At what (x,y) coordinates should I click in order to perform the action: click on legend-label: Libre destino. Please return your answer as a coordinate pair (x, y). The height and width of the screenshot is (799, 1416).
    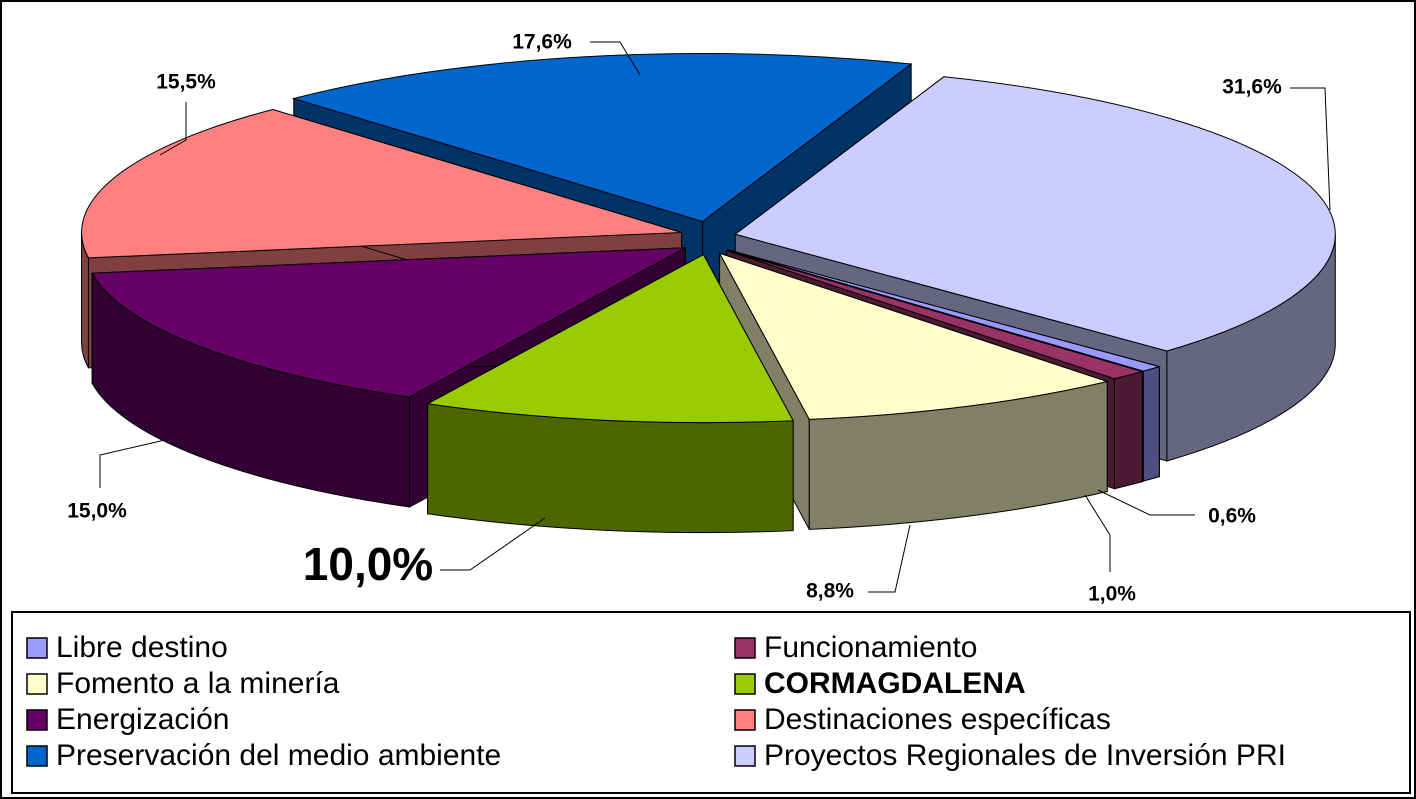
    Looking at the image, I should click on (142, 647).